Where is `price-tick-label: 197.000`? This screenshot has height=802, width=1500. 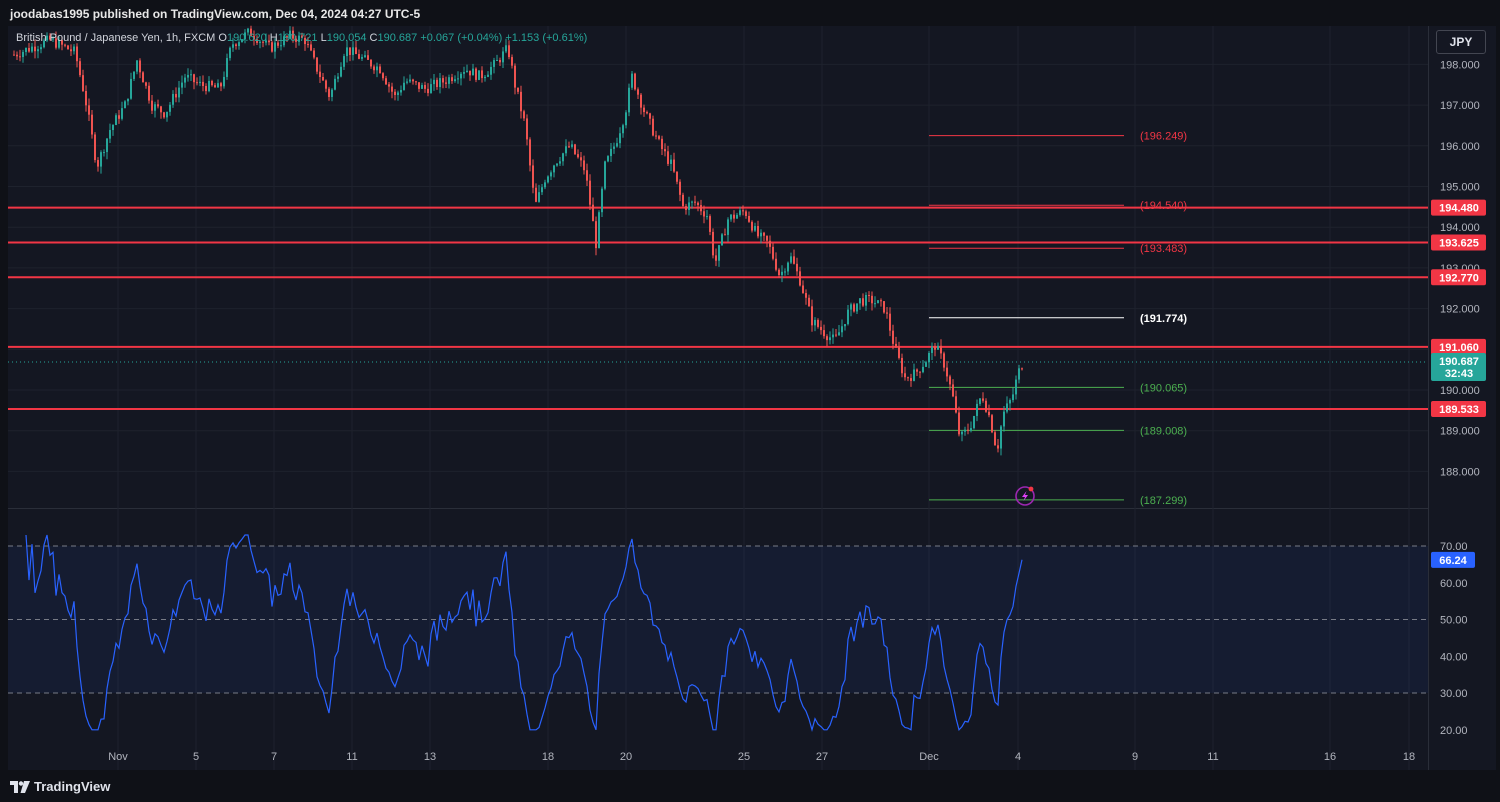
price-tick-label: 197.000 is located at coordinates (1460, 106).